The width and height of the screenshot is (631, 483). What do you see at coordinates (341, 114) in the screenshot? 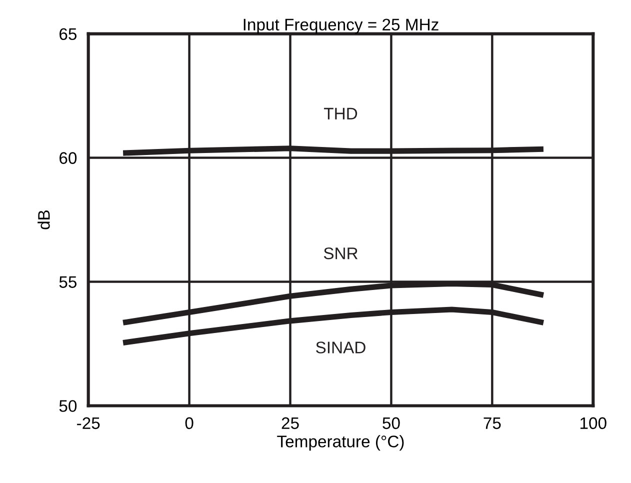
I see `series-label: THD` at bounding box center [341, 114].